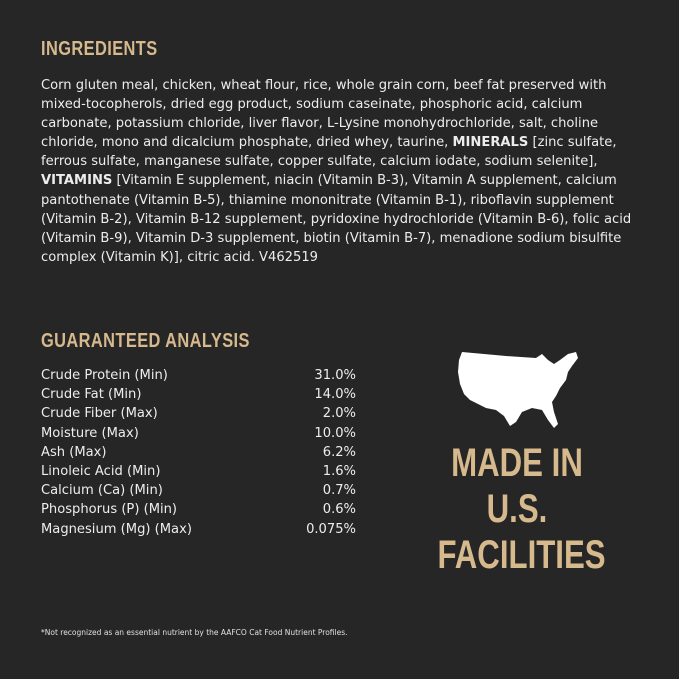 Image resolution: width=679 pixels, height=679 pixels. What do you see at coordinates (99, 414) in the screenshot?
I see `nutrient-label: Crude Fiber (Max)` at bounding box center [99, 414].